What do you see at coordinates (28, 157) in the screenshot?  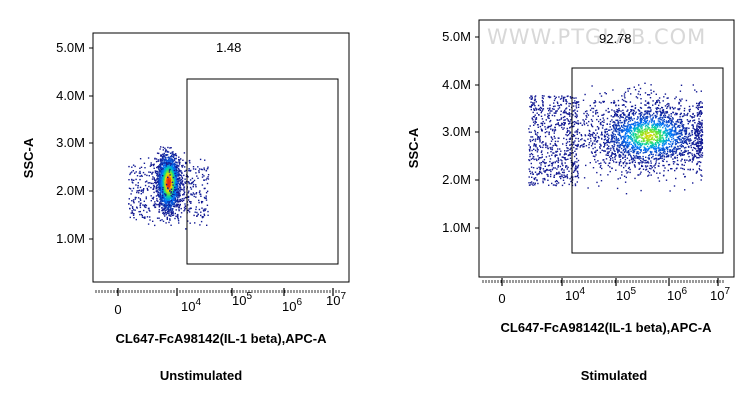 I see `y-axis-title: SSC-A` at bounding box center [28, 157].